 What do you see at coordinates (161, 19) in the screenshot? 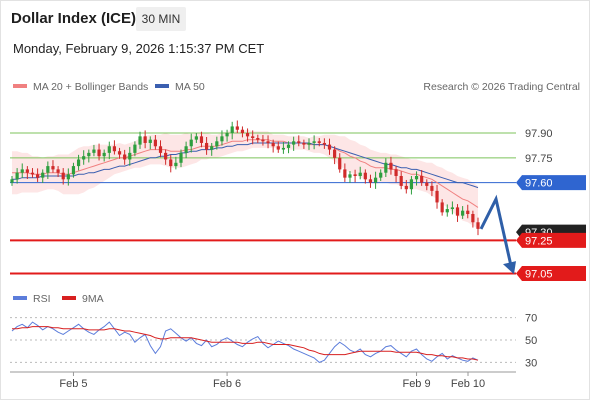
I see `timeframe-badge: 30 MIN` at bounding box center [161, 19].